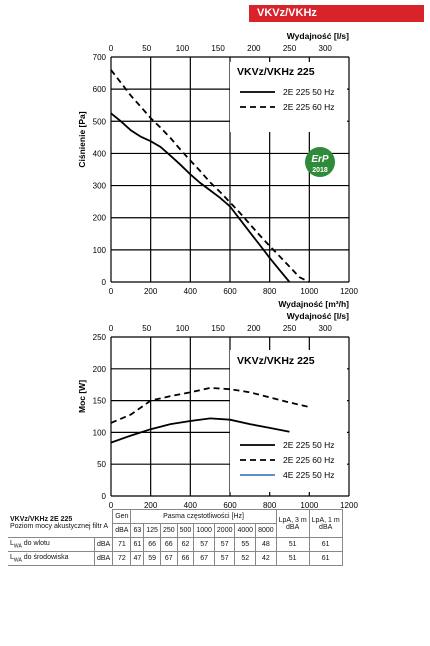 The image size is (430, 646). What do you see at coordinates (183, 48) in the screenshot?
I see `x2-tick-label: 100` at bounding box center [183, 48].